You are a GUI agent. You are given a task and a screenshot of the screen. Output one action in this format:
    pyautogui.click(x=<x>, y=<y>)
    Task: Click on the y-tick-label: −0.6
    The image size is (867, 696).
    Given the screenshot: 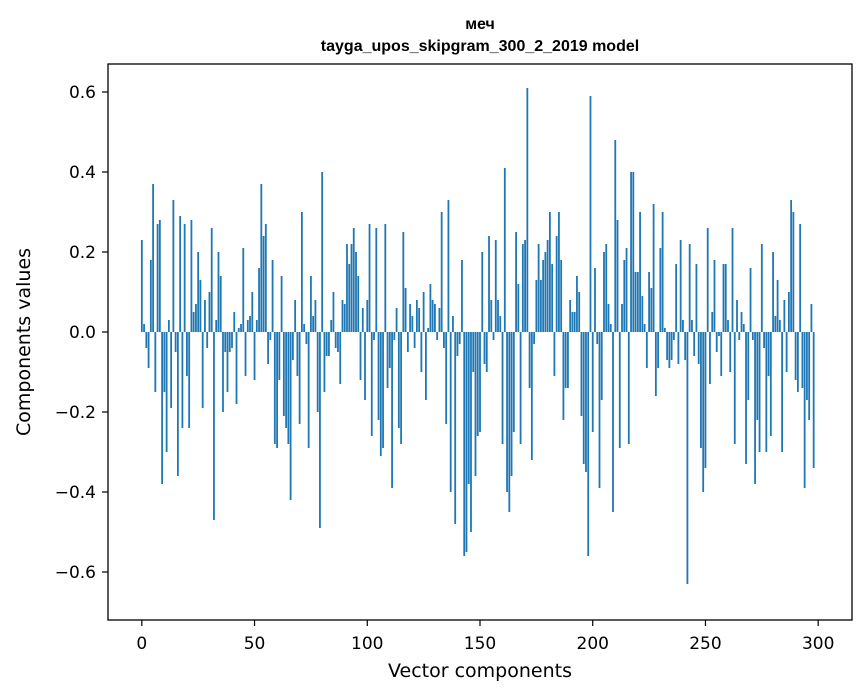 What is the action you would take?
    pyautogui.click(x=75, y=573)
    